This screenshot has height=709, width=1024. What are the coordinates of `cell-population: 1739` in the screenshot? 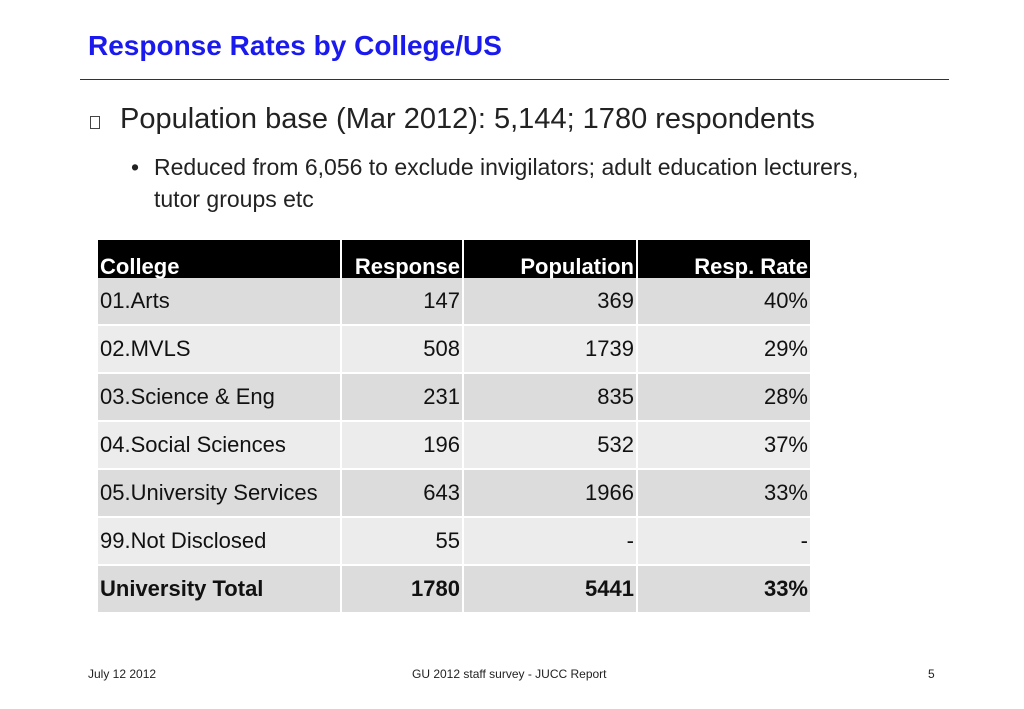 It's located at (550, 349).